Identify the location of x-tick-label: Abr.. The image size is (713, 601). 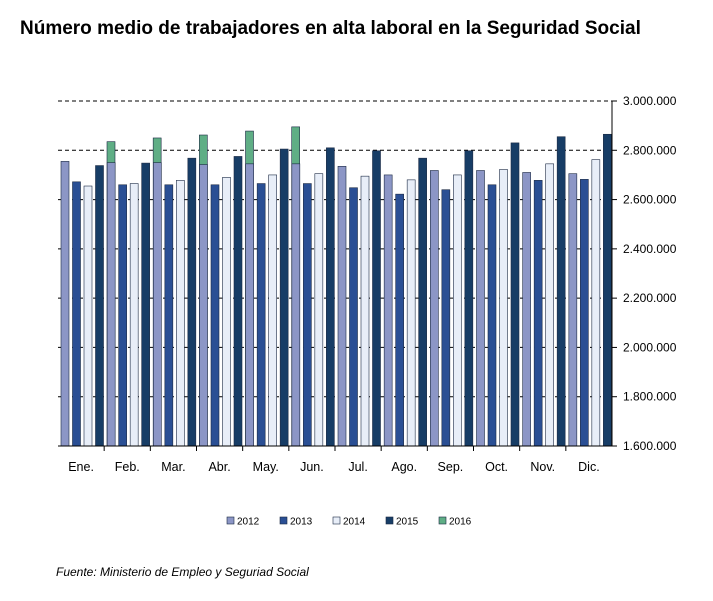
(219, 467).